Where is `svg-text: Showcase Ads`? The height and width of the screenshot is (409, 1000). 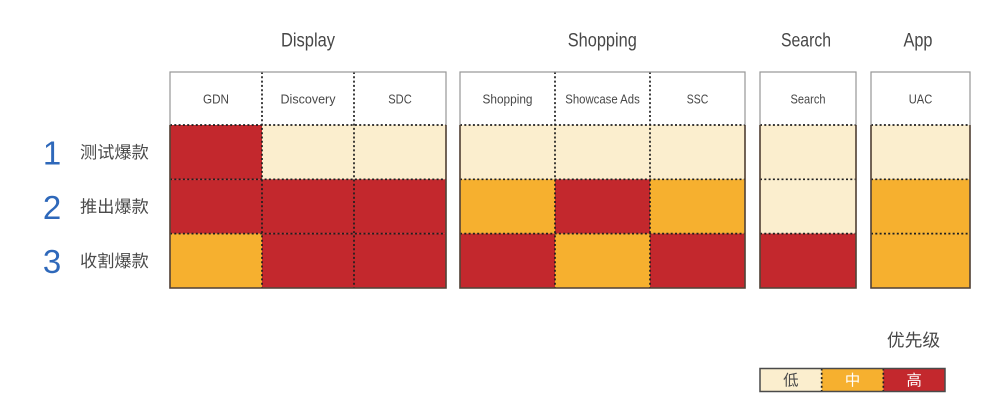
svg-text: Showcase Ads is located at coordinates (602, 99).